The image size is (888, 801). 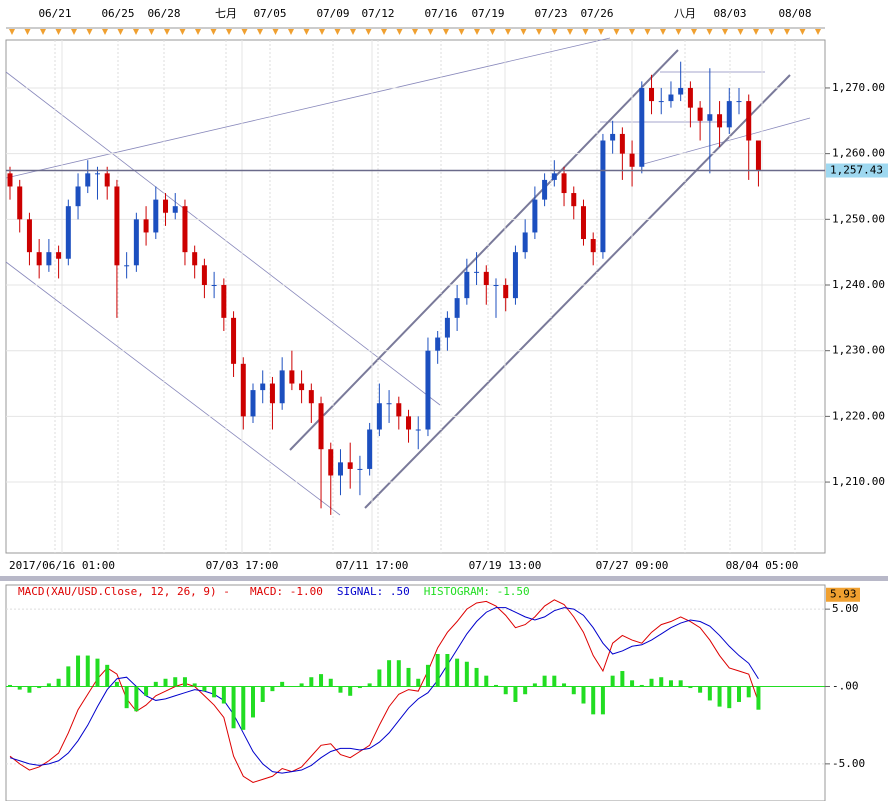 What do you see at coordinates (286, 591) in the screenshot?
I see `legend-entry: MACD: -1.00` at bounding box center [286, 591].